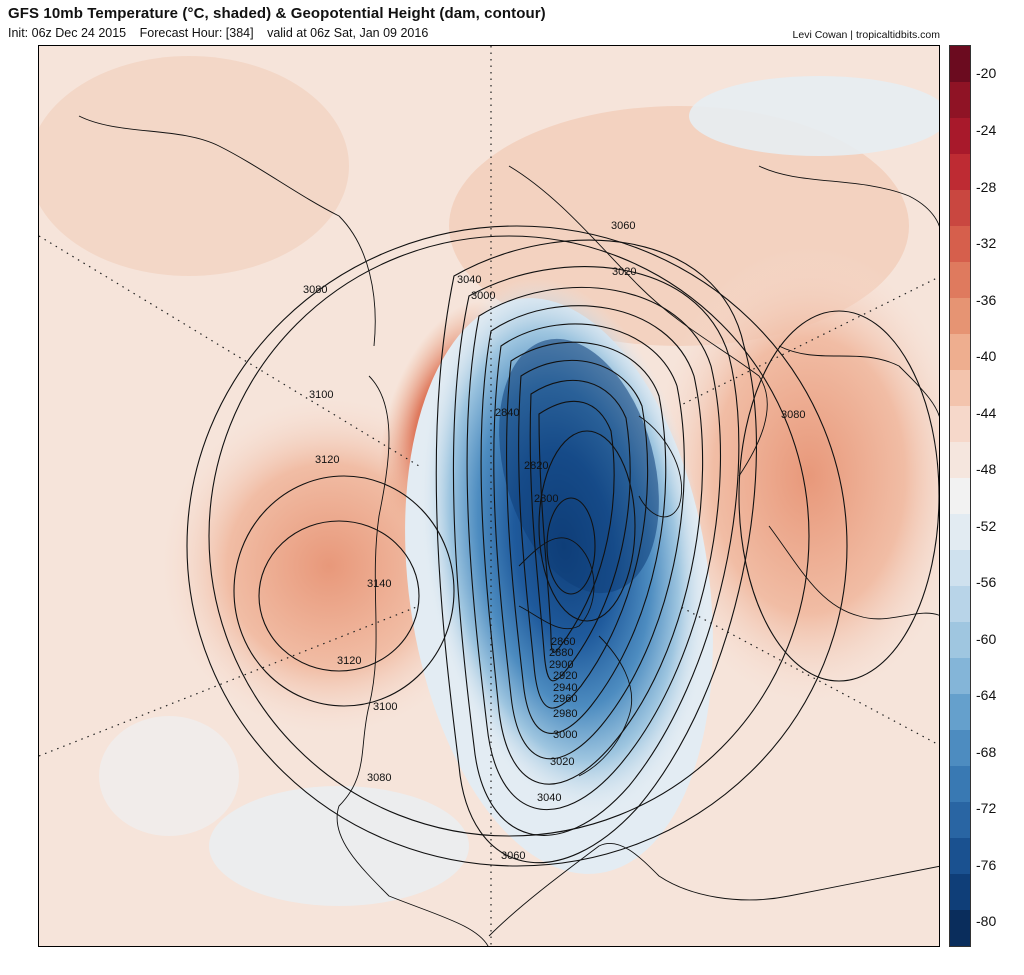 The width and height of the screenshot is (1024, 975). I want to click on warm-patch, so click(194, 166).